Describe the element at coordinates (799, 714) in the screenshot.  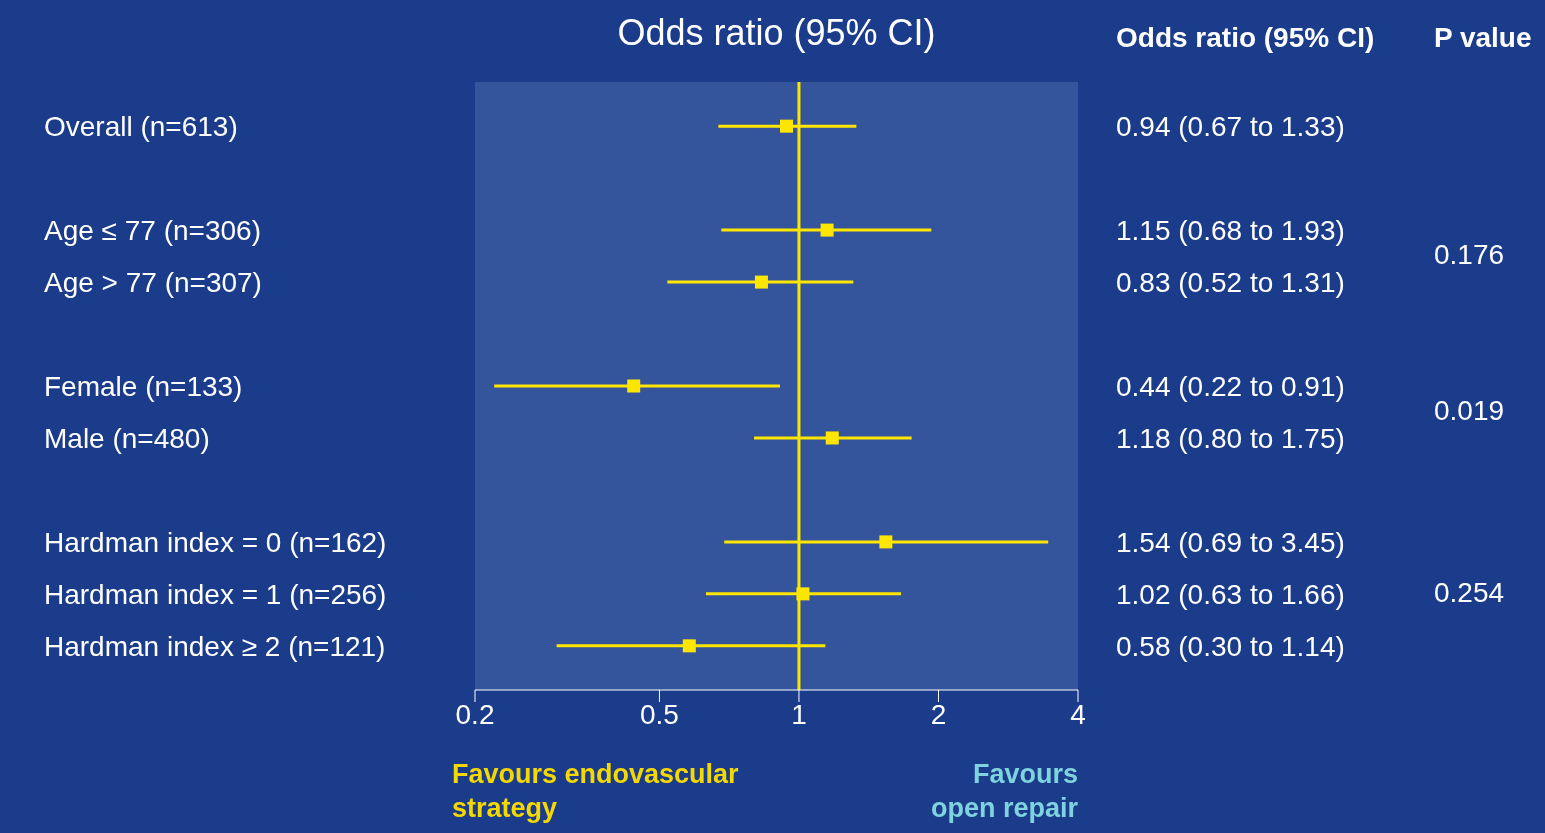
I see `x-tick-label: 1` at that location.